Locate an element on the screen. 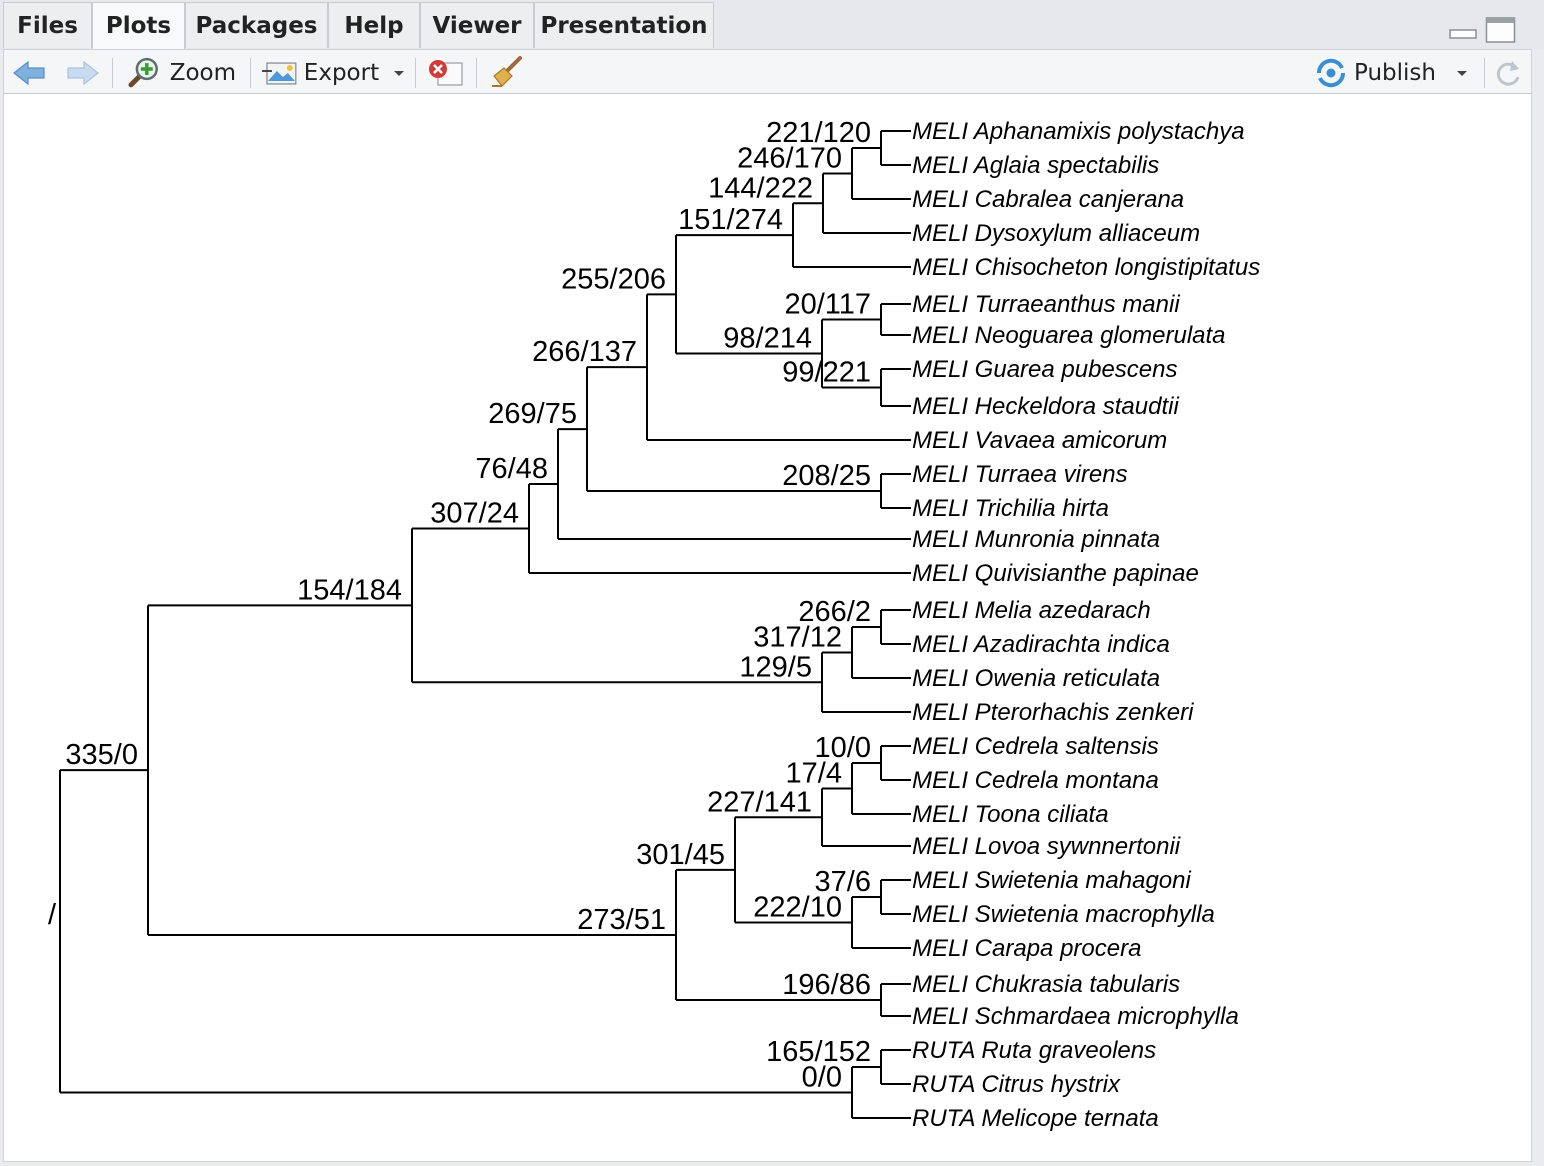 Image resolution: width=1544 pixels, height=1166 pixels. node-label: 98/214 is located at coordinates (767, 339).